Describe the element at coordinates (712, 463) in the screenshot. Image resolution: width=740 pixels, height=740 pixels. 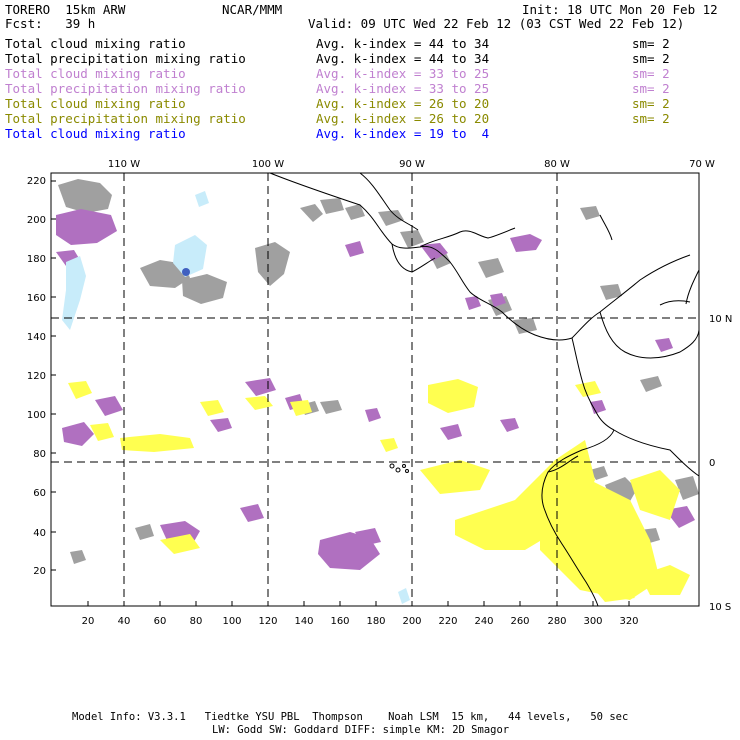
I see `lat-label-0: 0` at that location.